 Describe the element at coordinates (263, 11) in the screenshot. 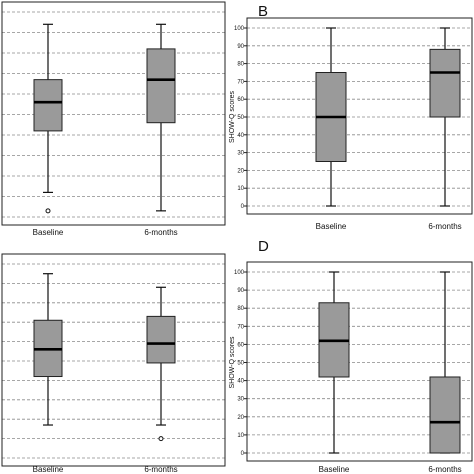

I see `panel-letter: B` at that location.